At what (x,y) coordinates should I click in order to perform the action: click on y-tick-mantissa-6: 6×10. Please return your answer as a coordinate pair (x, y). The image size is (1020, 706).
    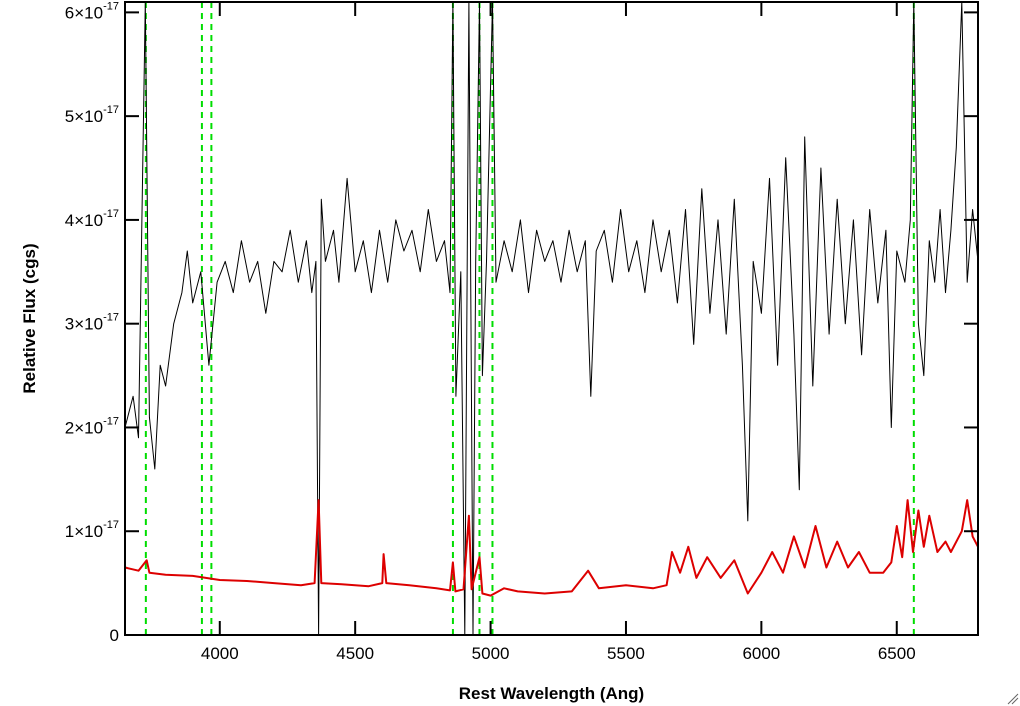
    Looking at the image, I should click on (84, 12).